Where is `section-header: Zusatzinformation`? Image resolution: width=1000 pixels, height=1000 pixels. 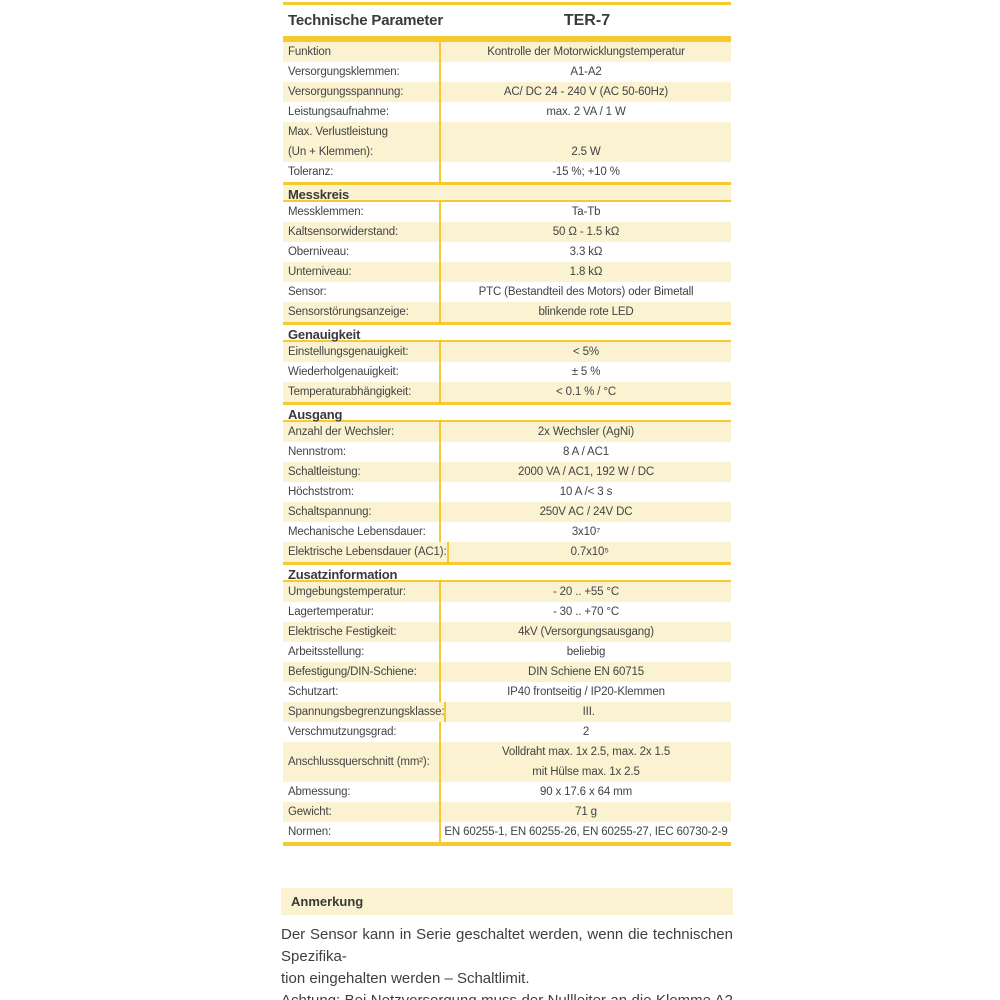
section-header: Zusatzinformation is located at coordinates (507, 572).